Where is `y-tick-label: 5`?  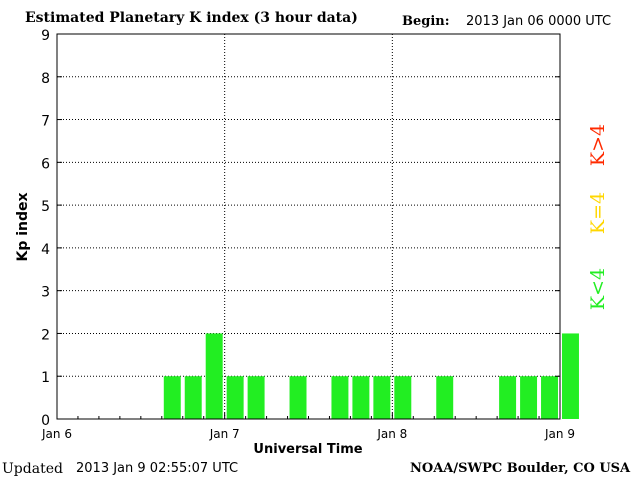 y-tick-label: 5 is located at coordinates (45, 207).